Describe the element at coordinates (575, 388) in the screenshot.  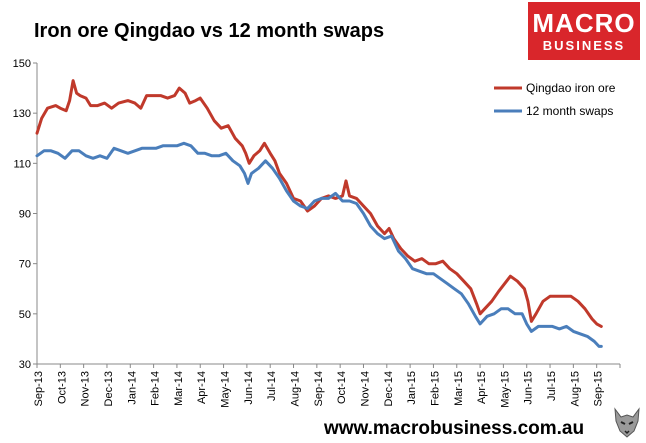
I see `x-tick-label: Aug-15` at that location.